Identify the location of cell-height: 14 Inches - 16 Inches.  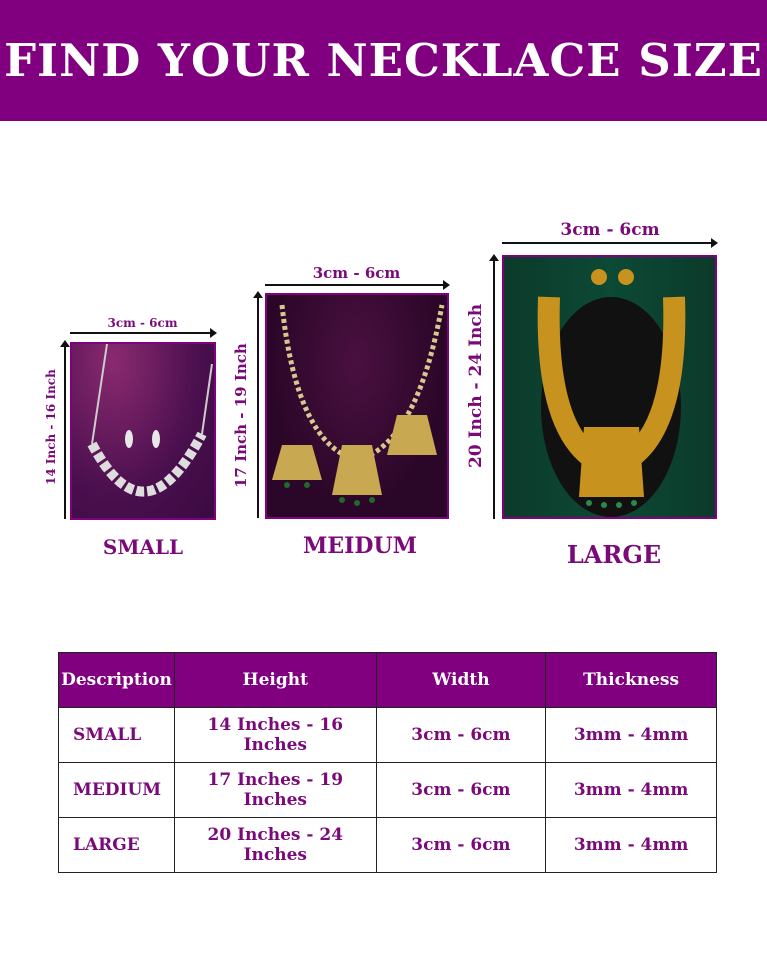
(275, 735).